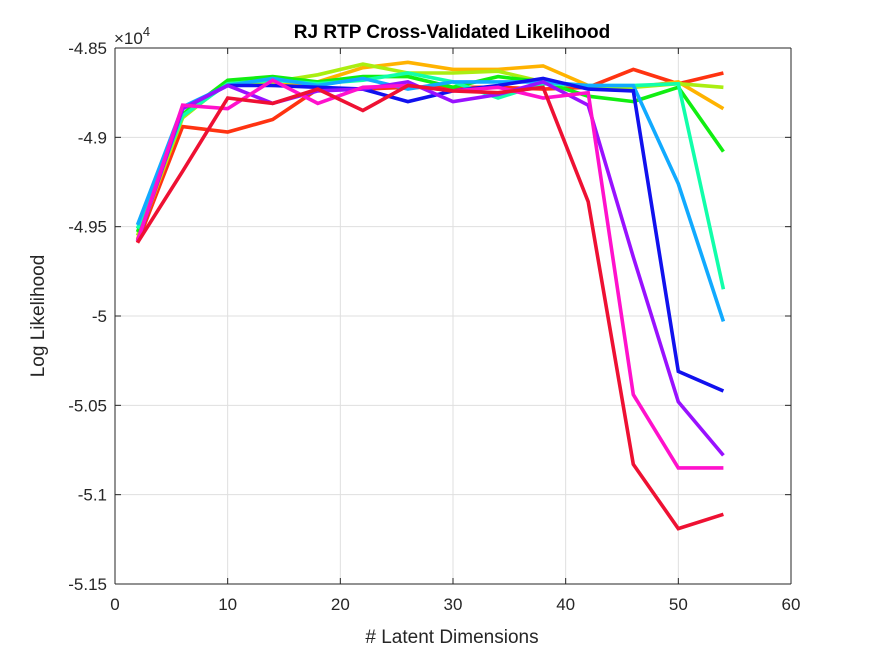 This screenshot has width=875, height=656. Describe the element at coordinates (99, 316) in the screenshot. I see `y-tick-label: -5` at that location.